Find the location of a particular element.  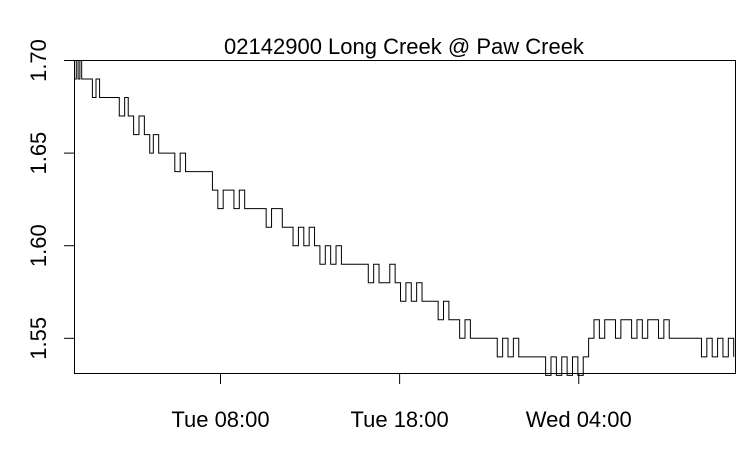

x-tick-label: Tue 18:00 is located at coordinates (399, 419).